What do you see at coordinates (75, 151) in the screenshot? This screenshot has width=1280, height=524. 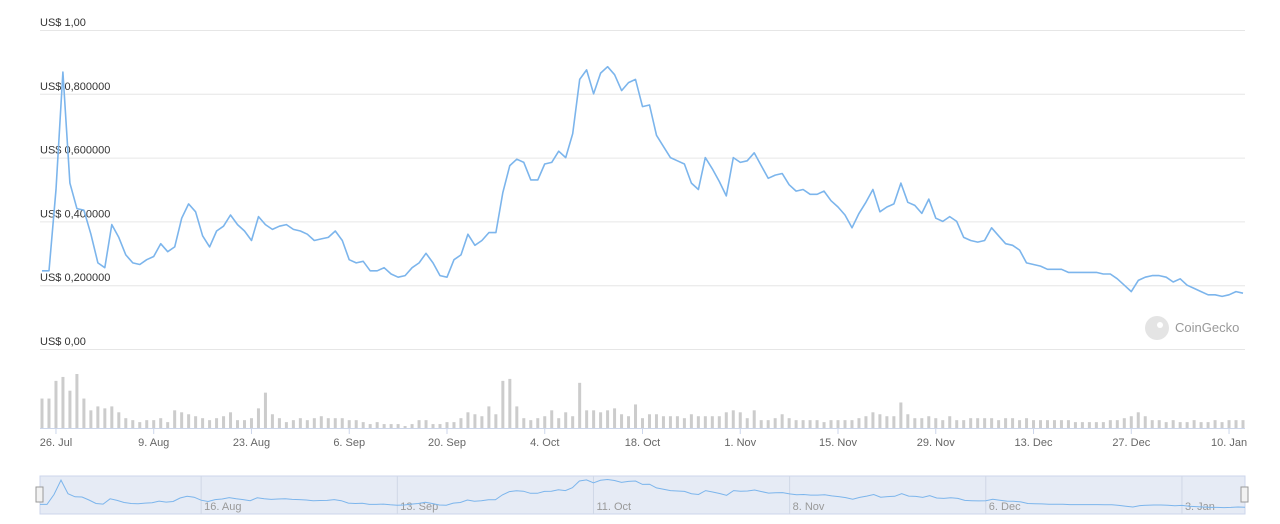 I see `y-tick-label: US$ 0,600000` at bounding box center [75, 151].